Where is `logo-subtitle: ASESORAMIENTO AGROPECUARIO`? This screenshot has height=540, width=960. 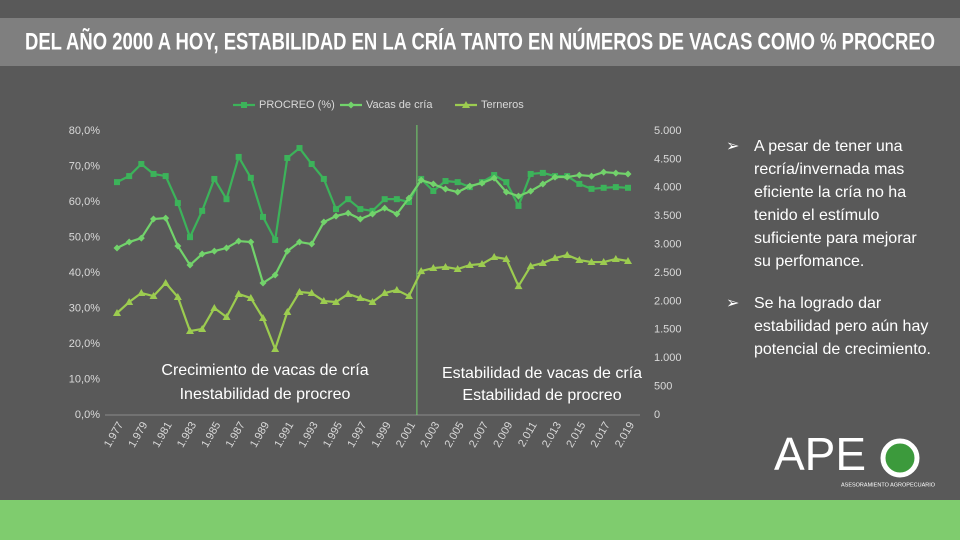
logo-subtitle: ASESORAMIENTO AGROPECUARIO is located at coordinates (888, 485).